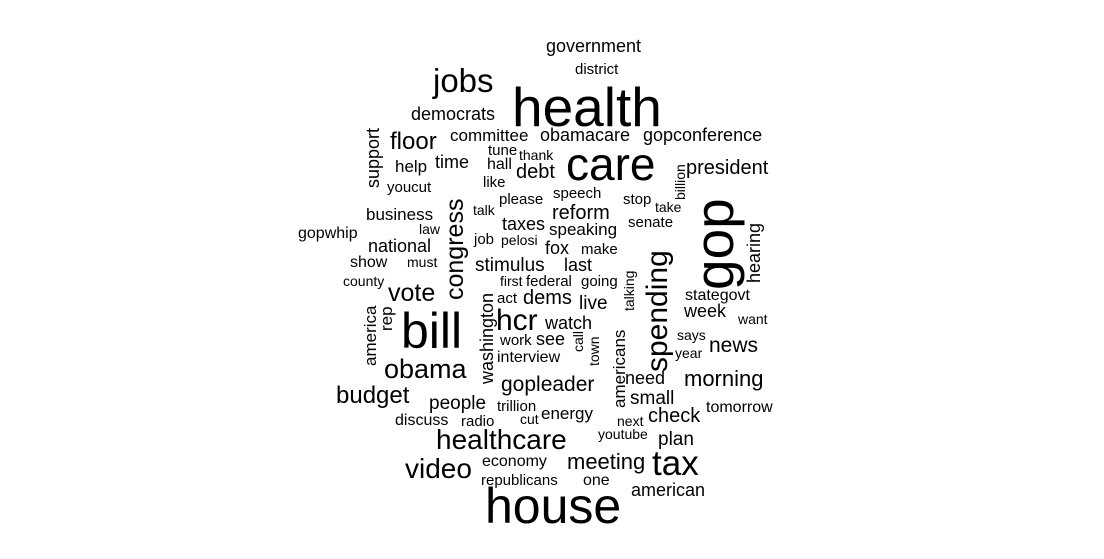 This screenshot has height=559, width=1104. What do you see at coordinates (455, 249) in the screenshot?
I see `word-congress: congress` at bounding box center [455, 249].